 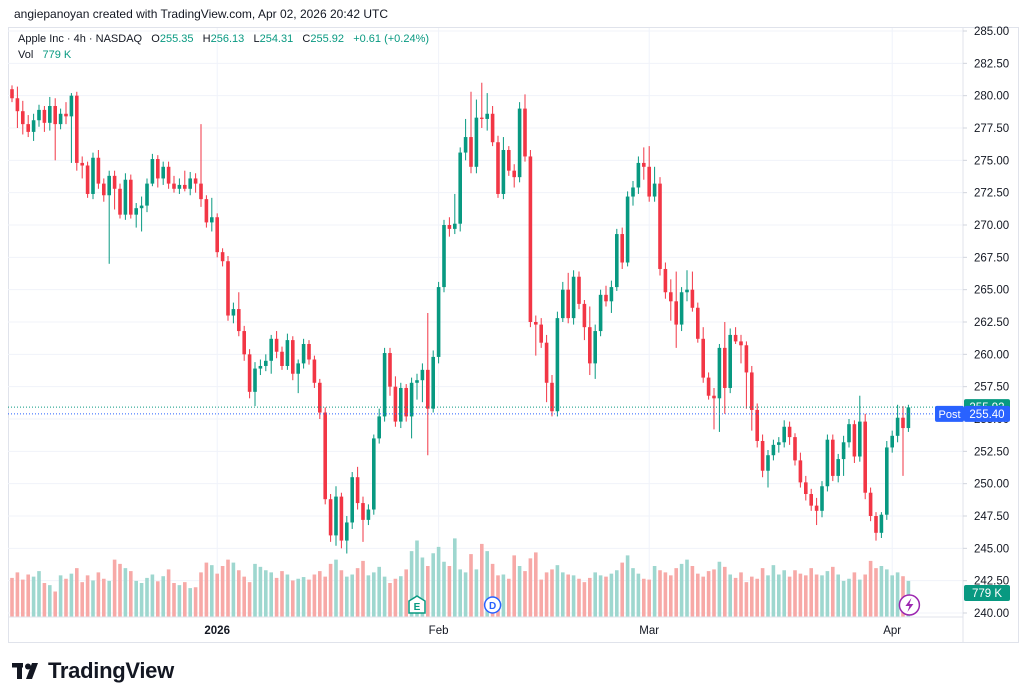 I want to click on tradingview-logo: TradingView, so click(x=93, y=670).